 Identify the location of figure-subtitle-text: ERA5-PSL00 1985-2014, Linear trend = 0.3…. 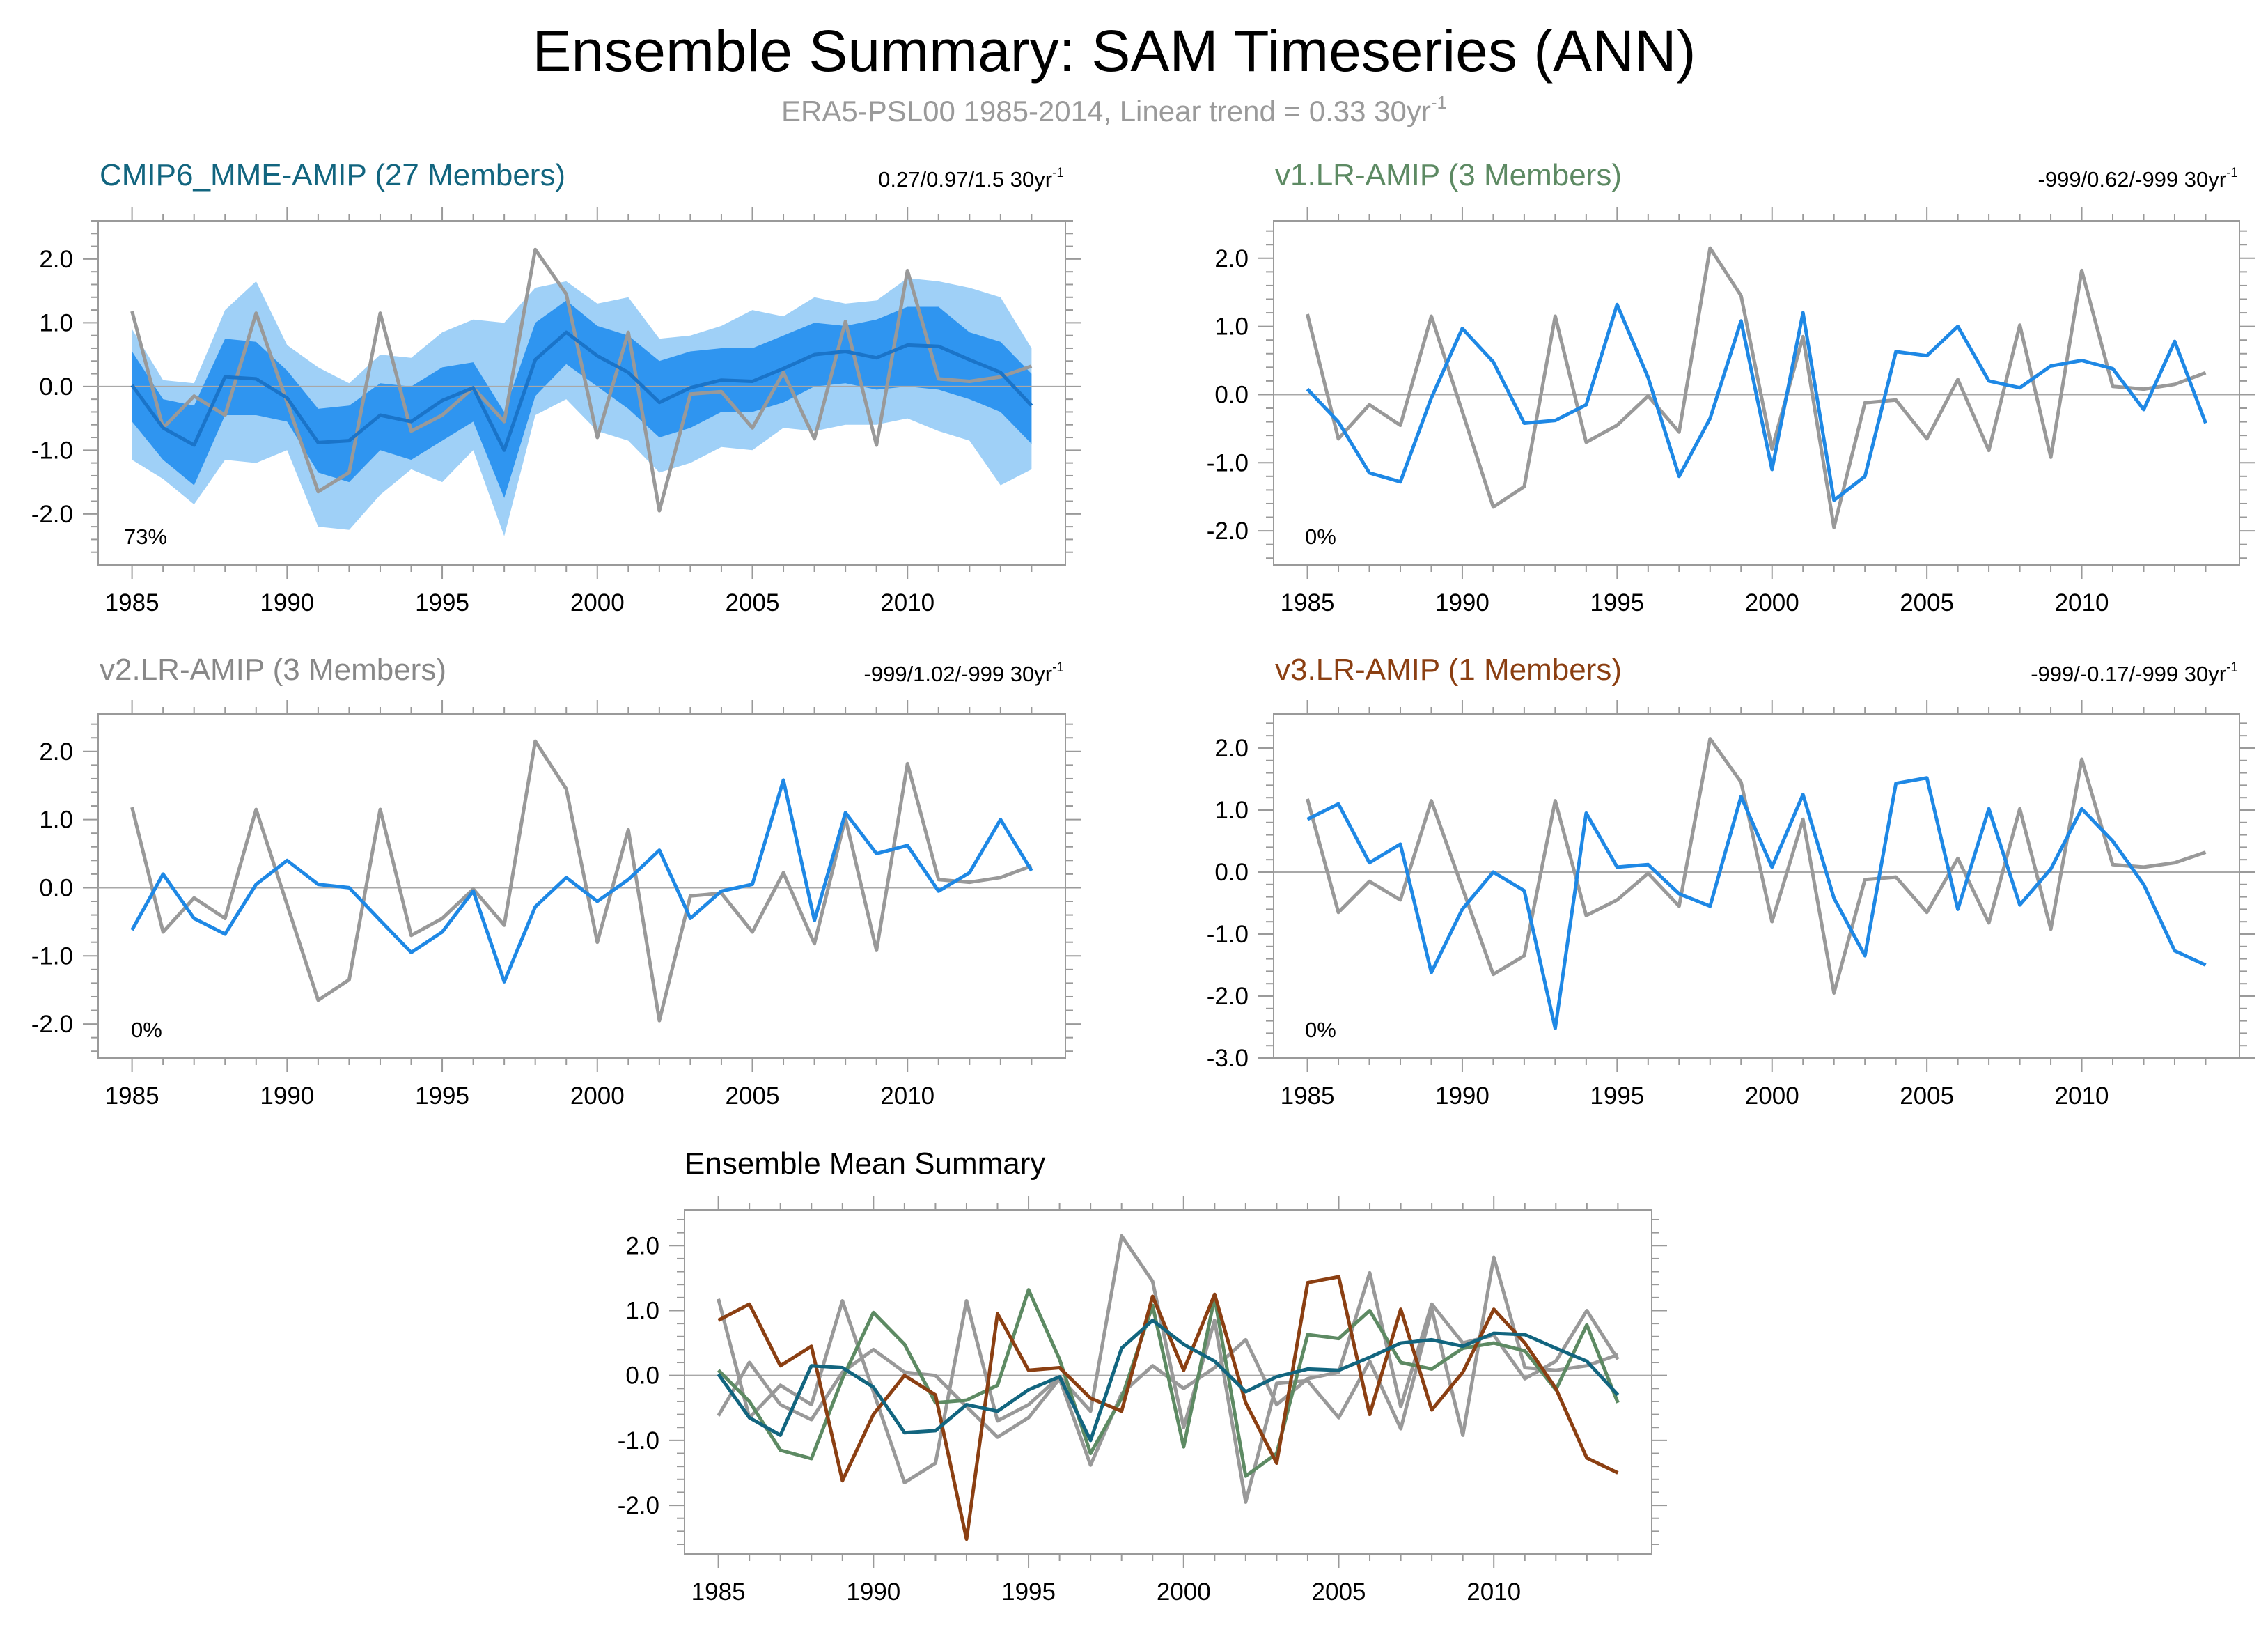
(1106, 111).